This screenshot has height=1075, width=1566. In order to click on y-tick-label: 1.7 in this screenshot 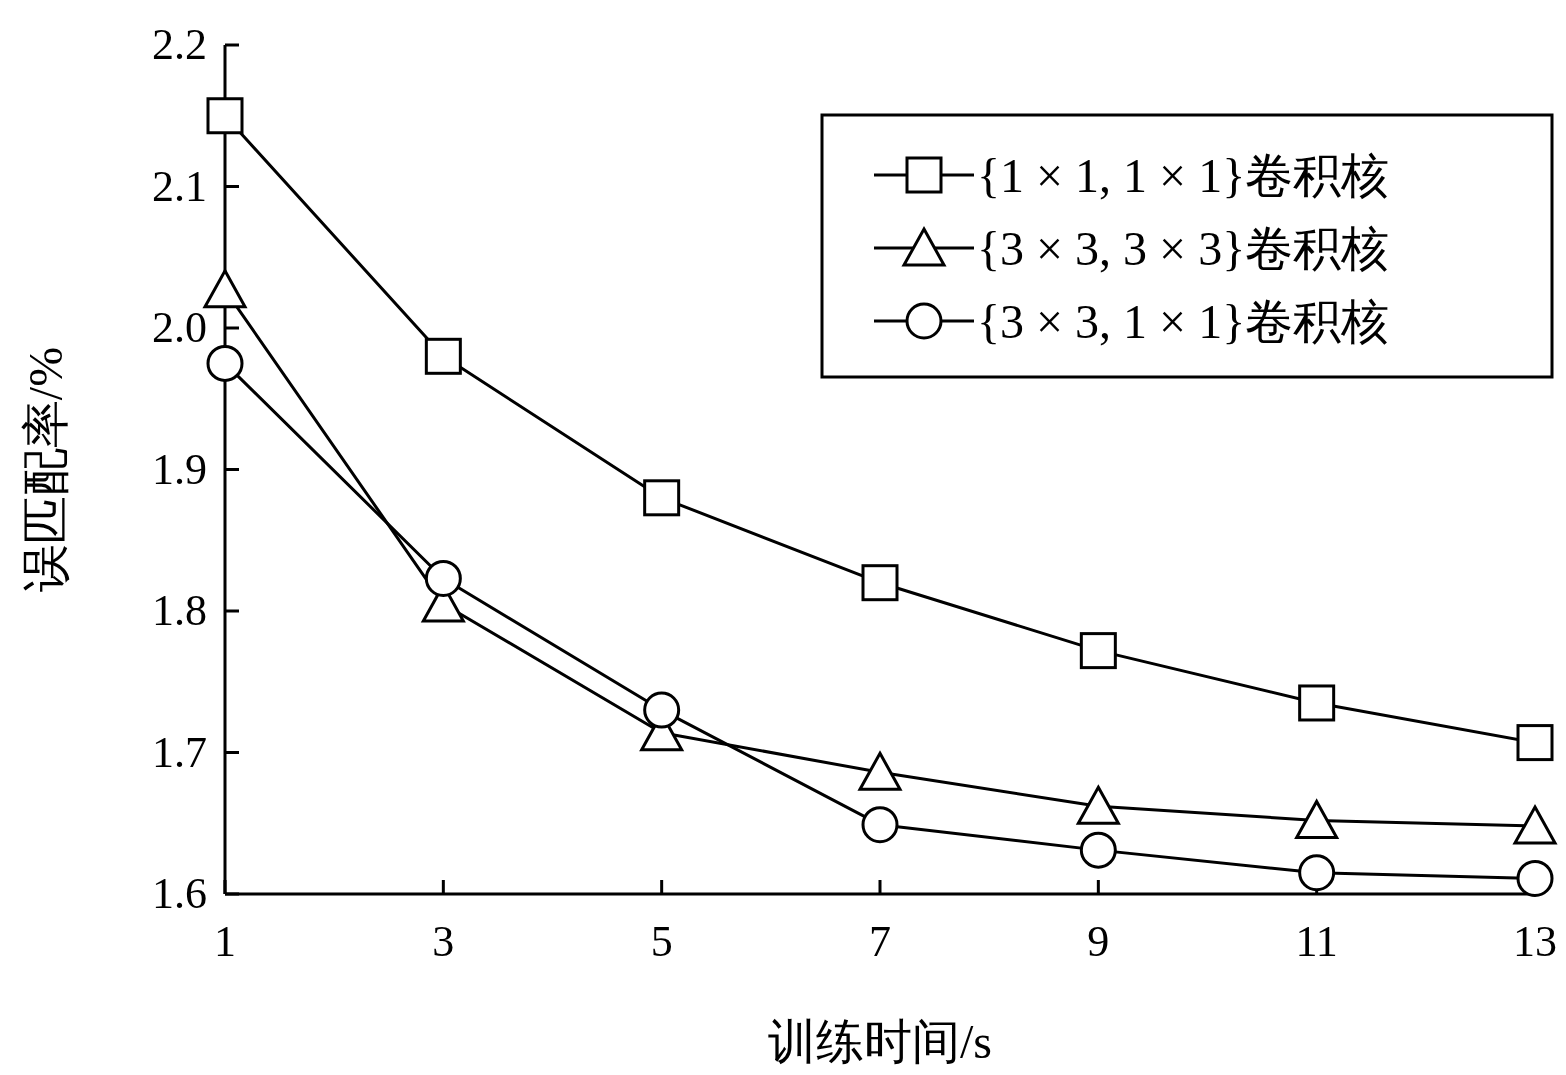, I will do `click(179, 752)`.